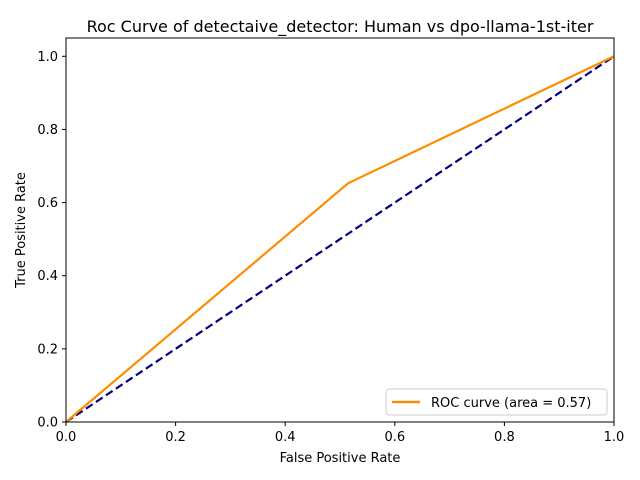  I want to click on y-tick-label: 1.0, so click(47, 57).